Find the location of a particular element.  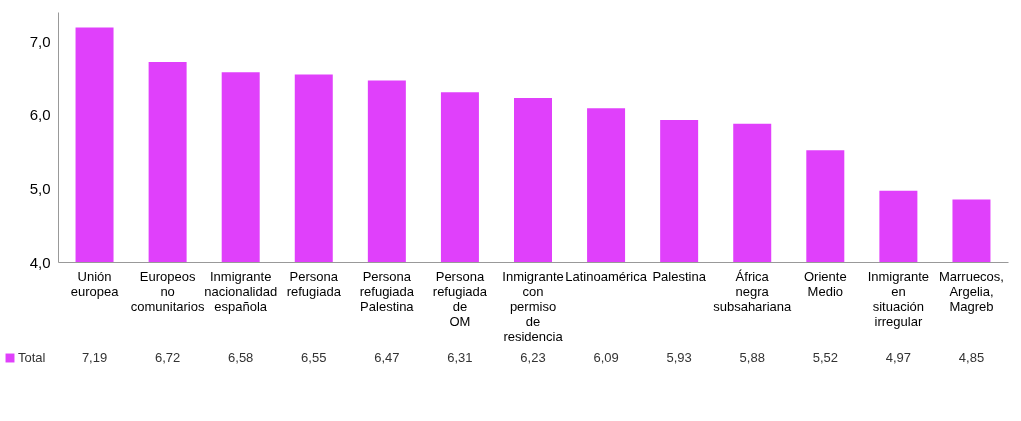

data-label: 5,93 is located at coordinates (679, 357).